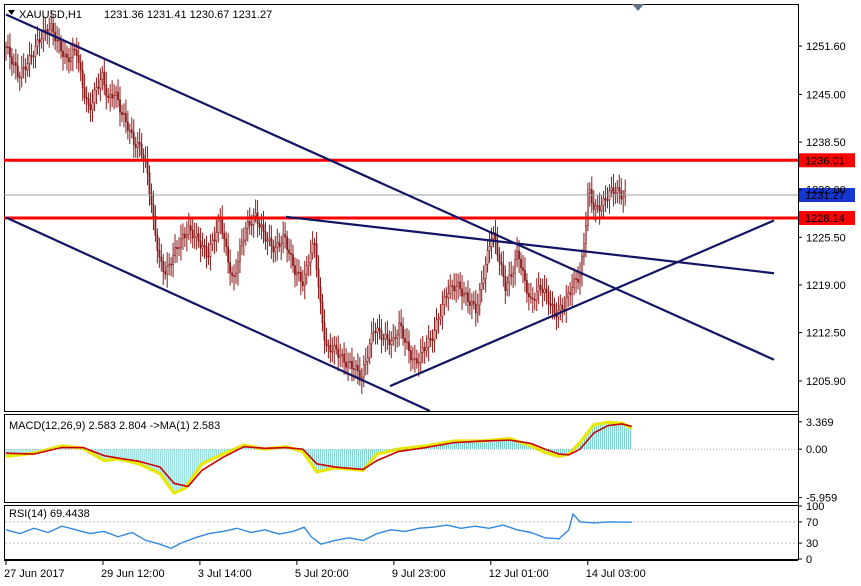  I want to click on rsi-label: RSI(14) 69.4438, so click(49, 514).